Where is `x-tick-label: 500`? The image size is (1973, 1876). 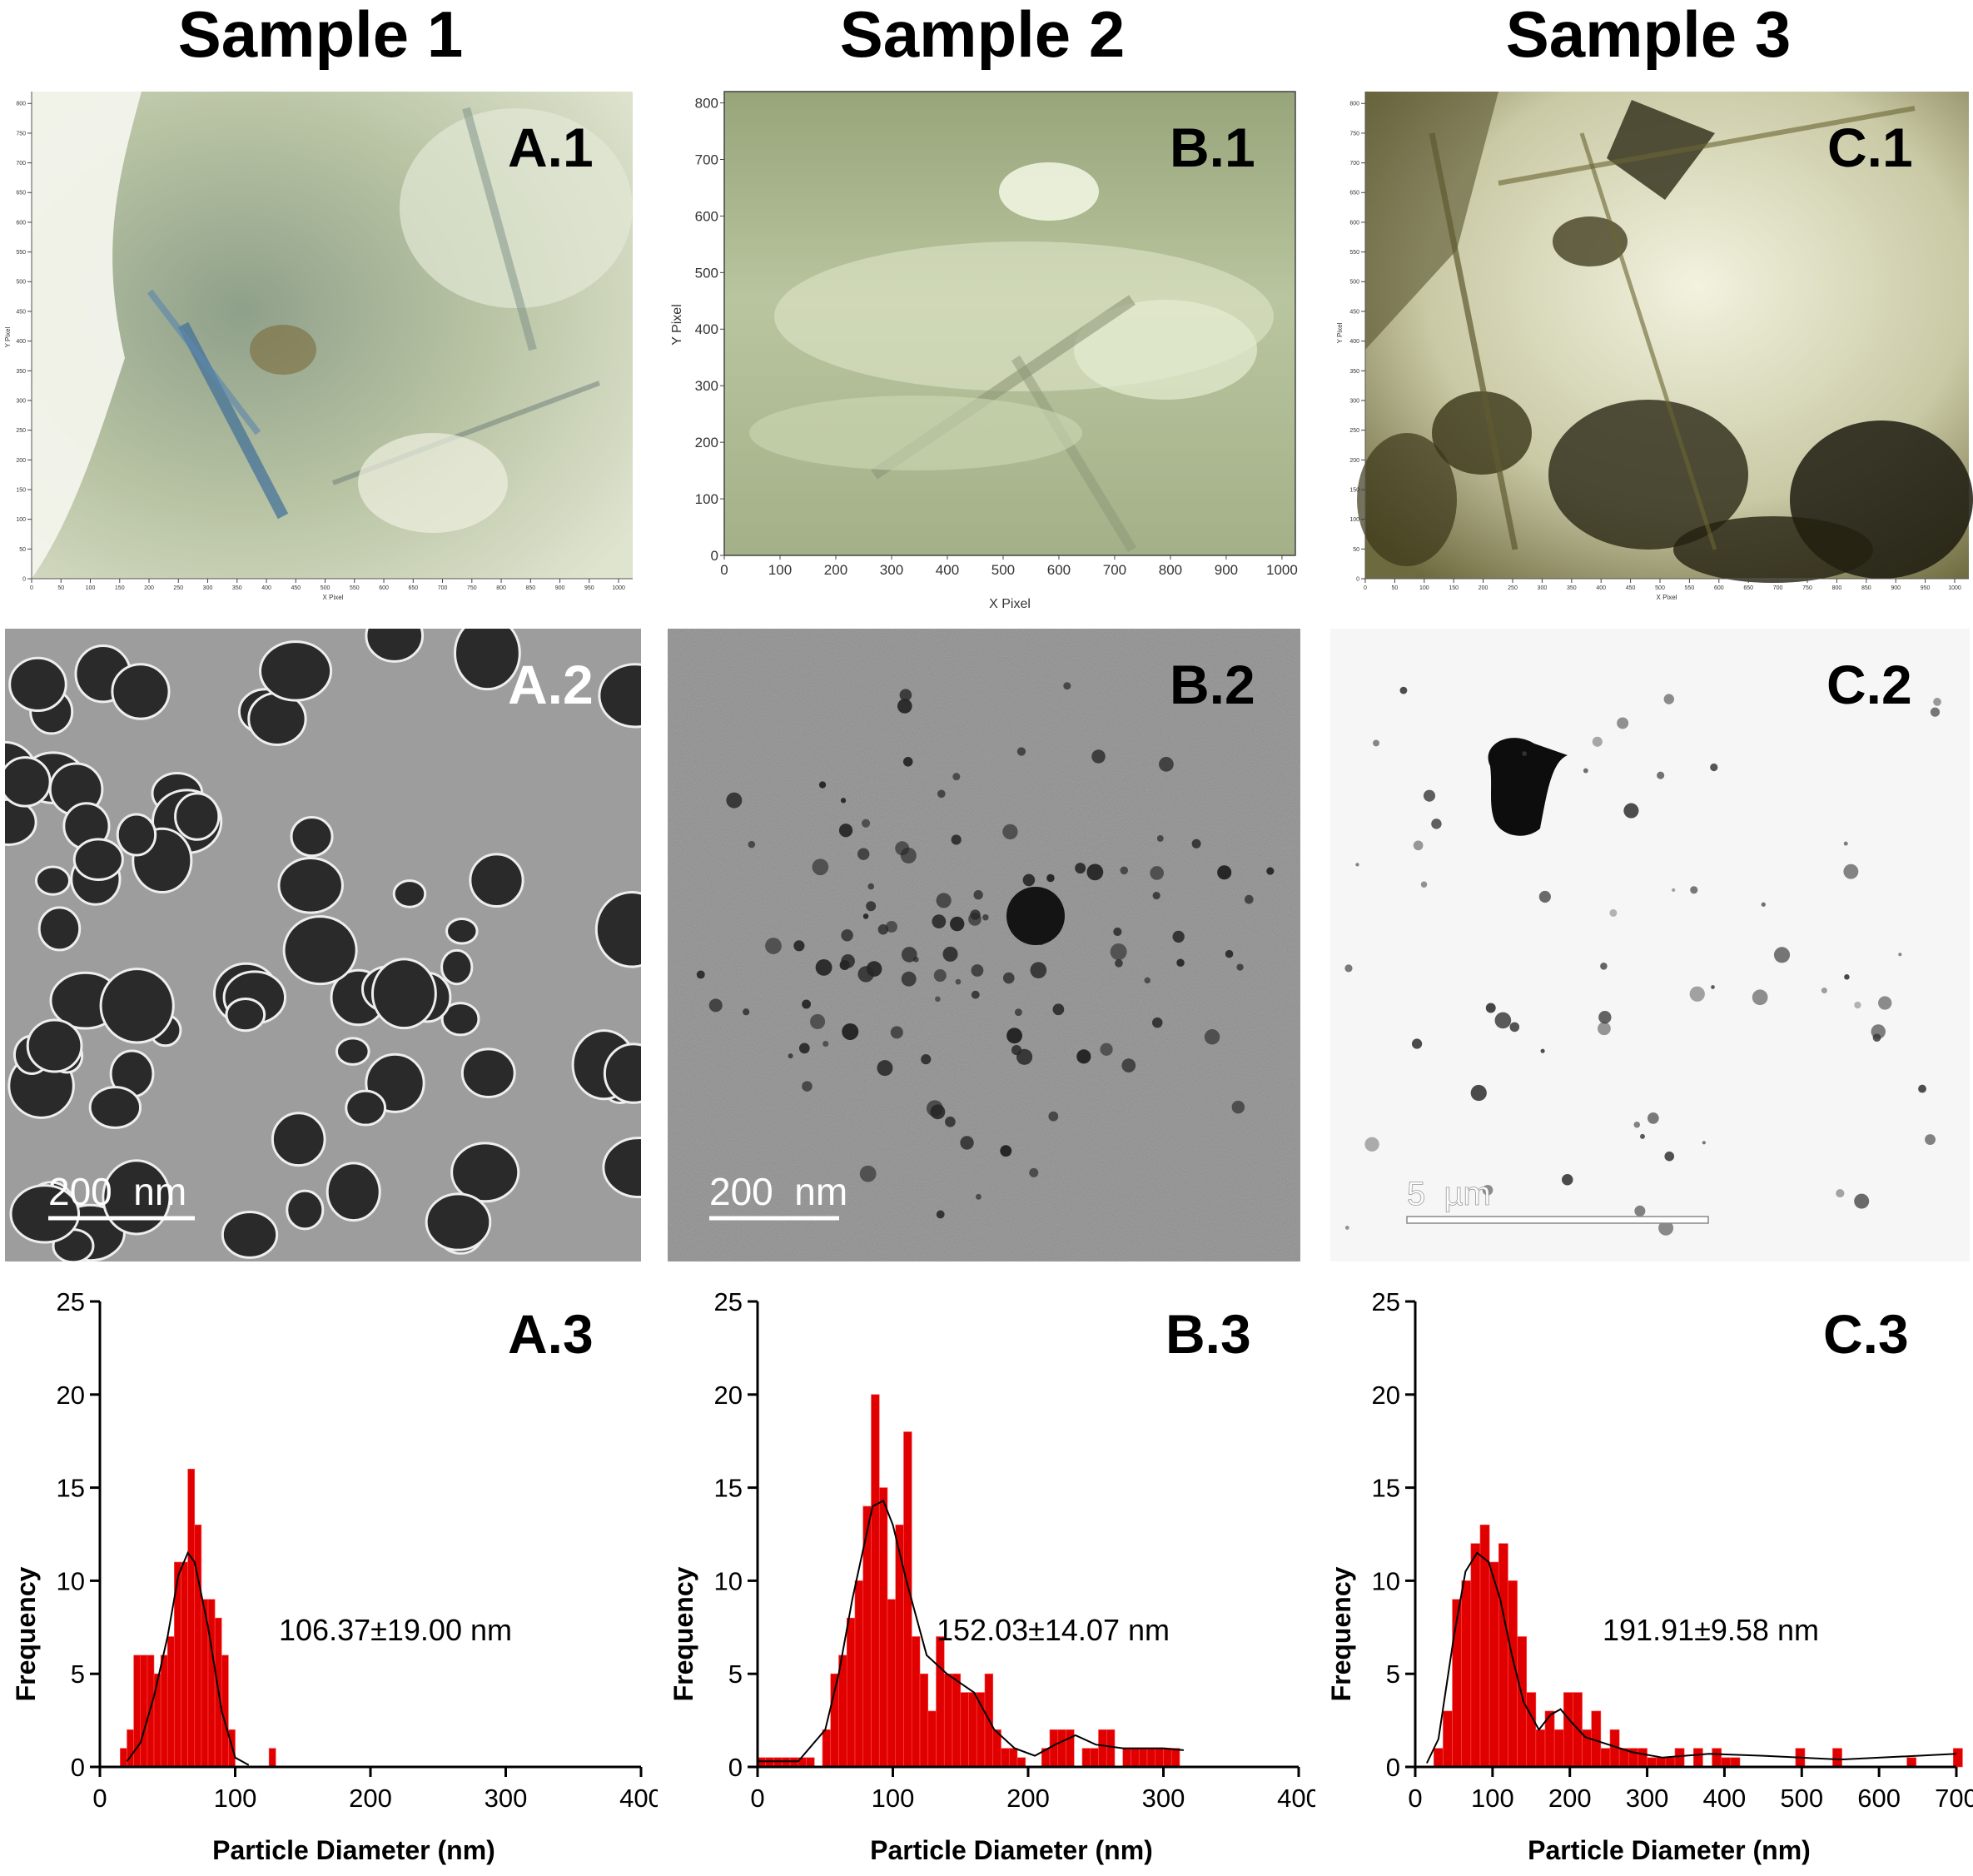
x-tick-label: 500 is located at coordinates (325, 588).